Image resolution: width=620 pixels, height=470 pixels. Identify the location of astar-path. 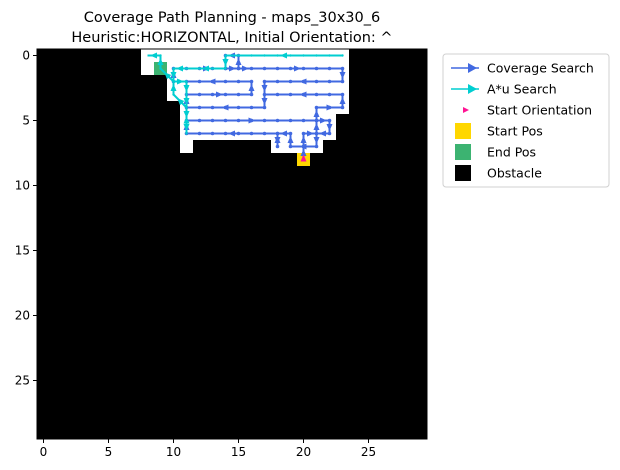
(245, 93).